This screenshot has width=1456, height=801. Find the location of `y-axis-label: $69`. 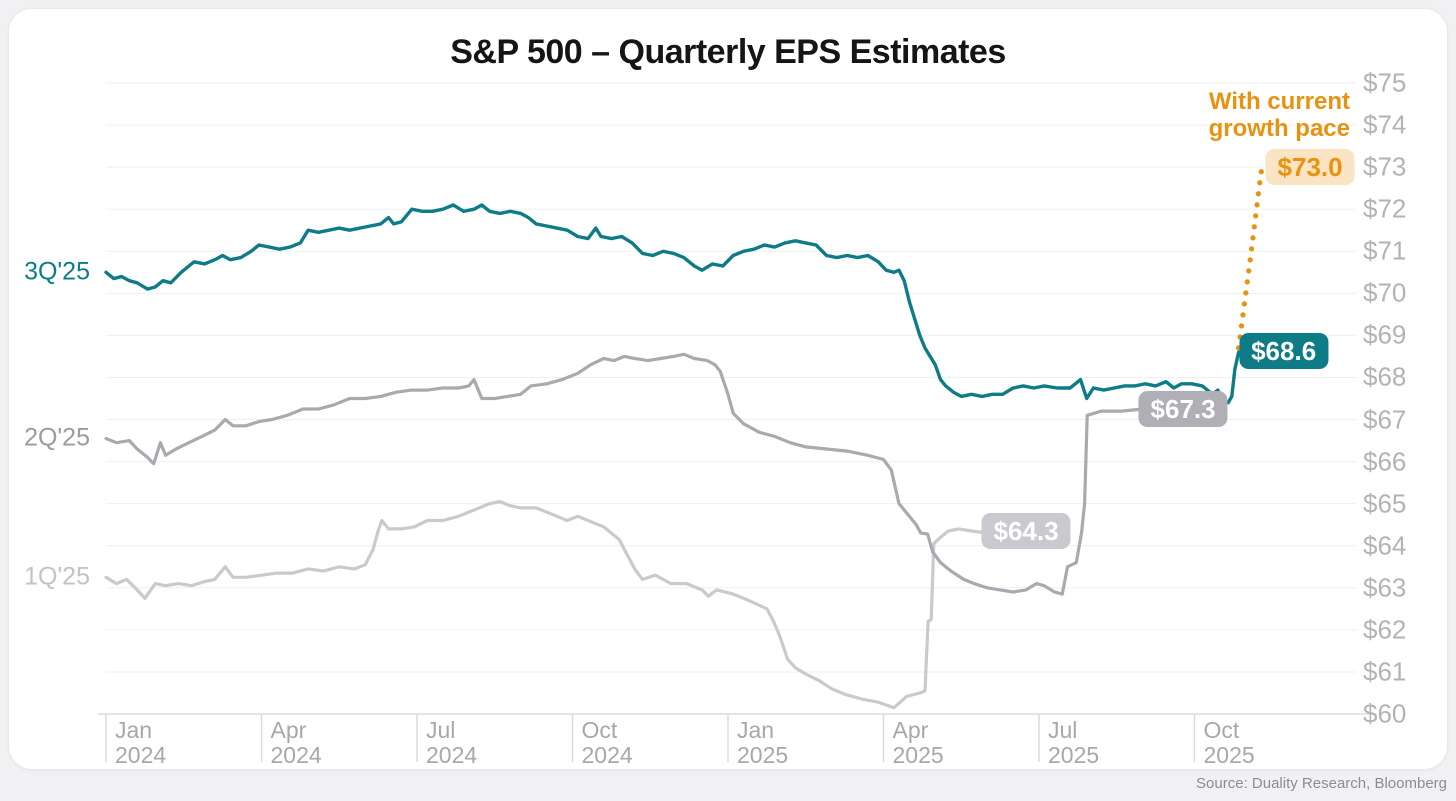

y-axis-label: $69 is located at coordinates (1385, 334).